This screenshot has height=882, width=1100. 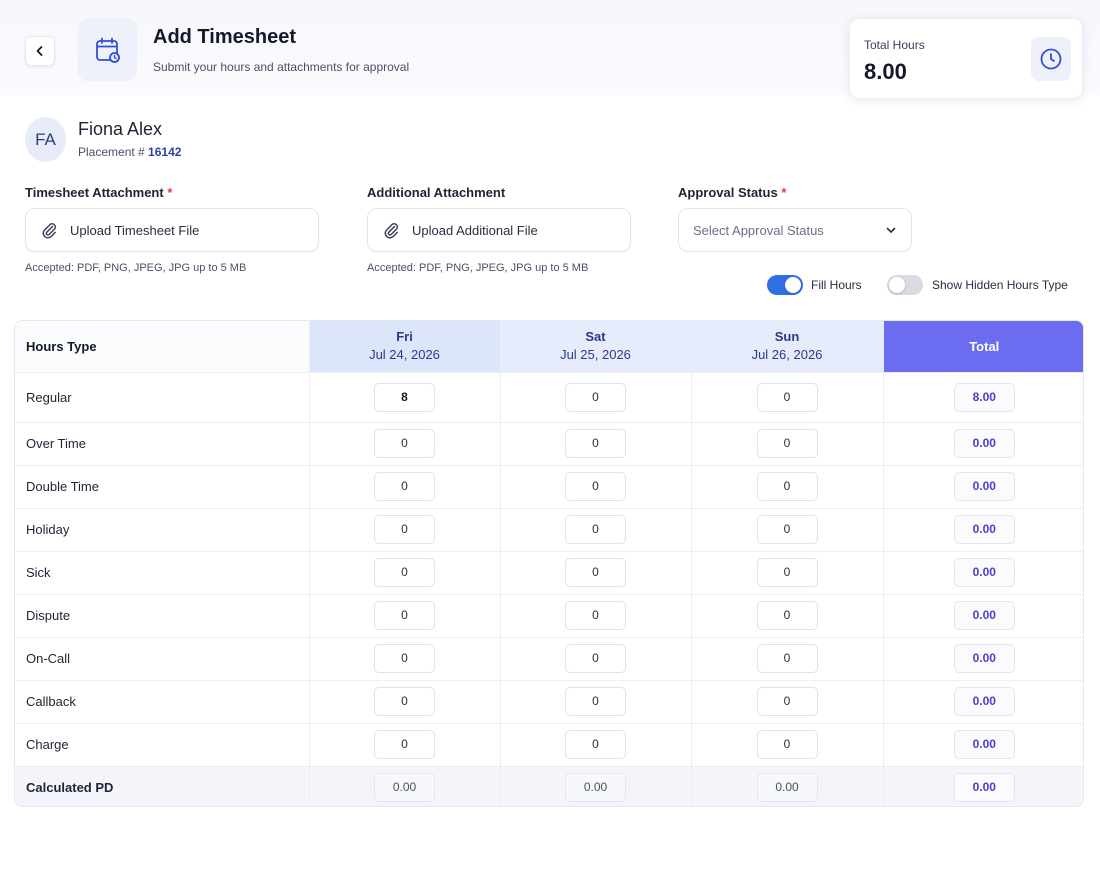 I want to click on table-cell: 8, so click(x=405, y=397).